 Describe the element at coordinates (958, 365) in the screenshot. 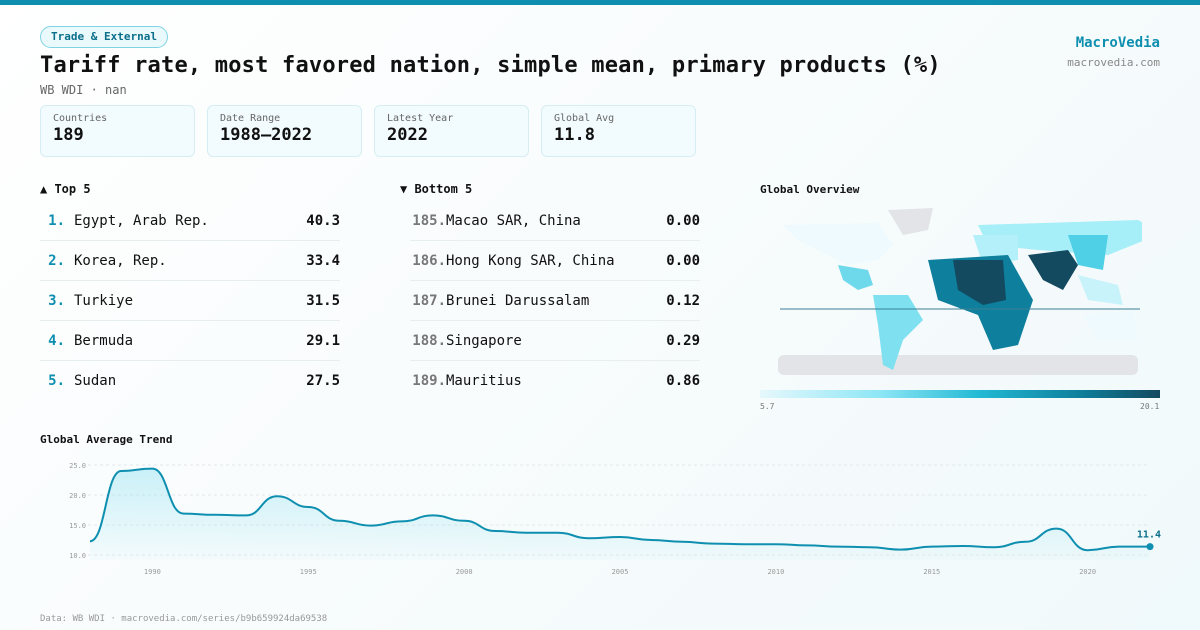

I see `antarctica` at that location.